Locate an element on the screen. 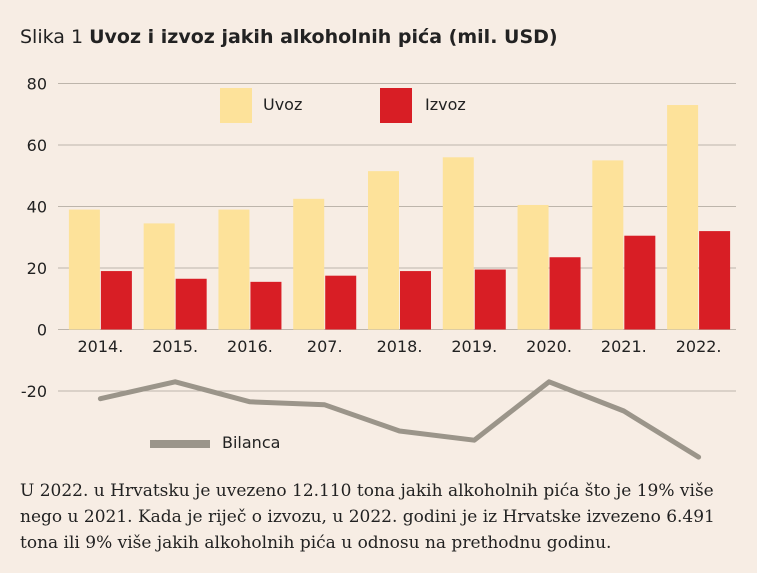 Image resolution: width=757 pixels, height=573 pixels. legend-label-uvoz: Uvoz is located at coordinates (282, 104).